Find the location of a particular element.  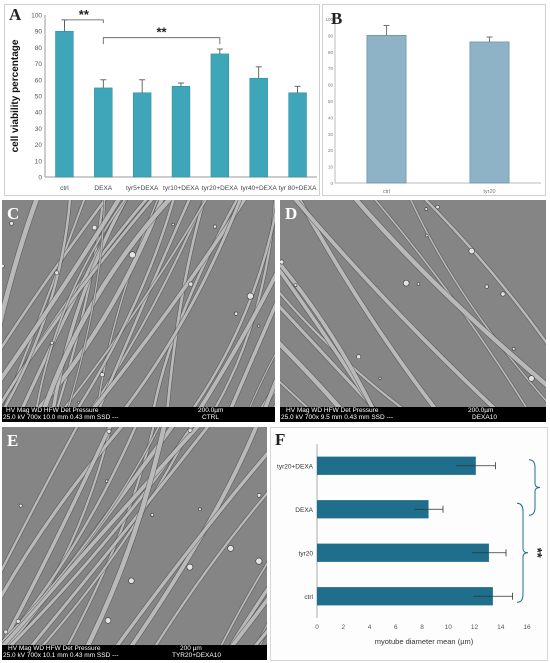

x-tick-label: 10 is located at coordinates (449, 627).